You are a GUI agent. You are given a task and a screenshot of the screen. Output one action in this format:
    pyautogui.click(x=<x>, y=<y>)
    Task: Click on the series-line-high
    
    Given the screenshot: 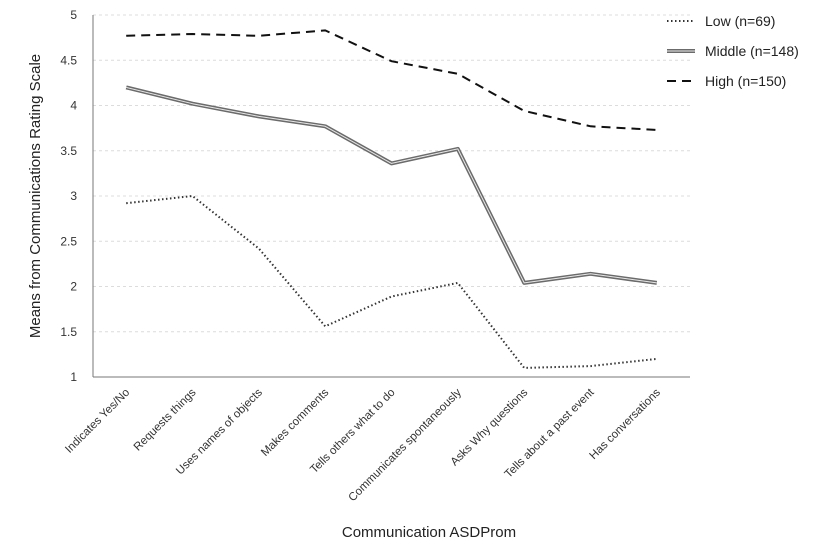 What is the action you would take?
    pyautogui.click(x=391, y=80)
    